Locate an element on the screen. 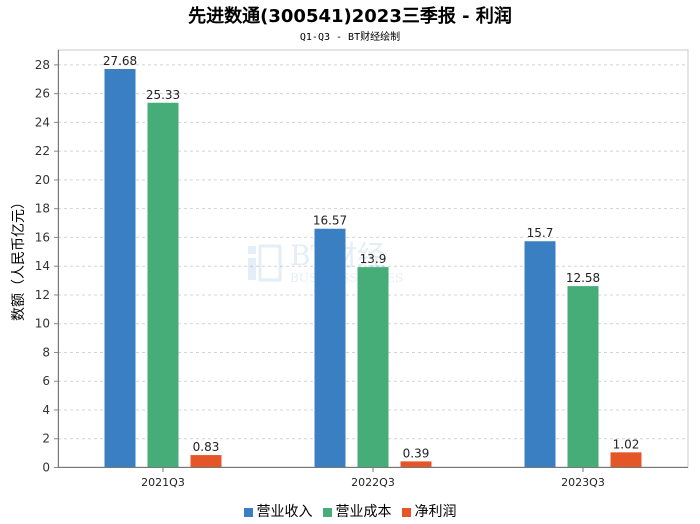  bar-value-label: 25.33 is located at coordinates (163, 95).